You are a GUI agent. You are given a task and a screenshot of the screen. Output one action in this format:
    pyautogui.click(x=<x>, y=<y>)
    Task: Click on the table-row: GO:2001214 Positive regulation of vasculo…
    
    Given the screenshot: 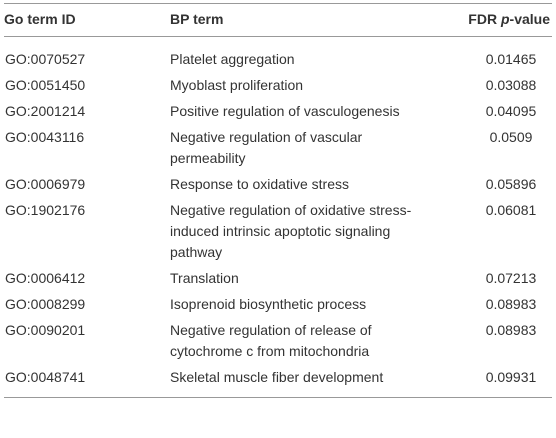 What is the action you would take?
    pyautogui.click(x=278, y=112)
    